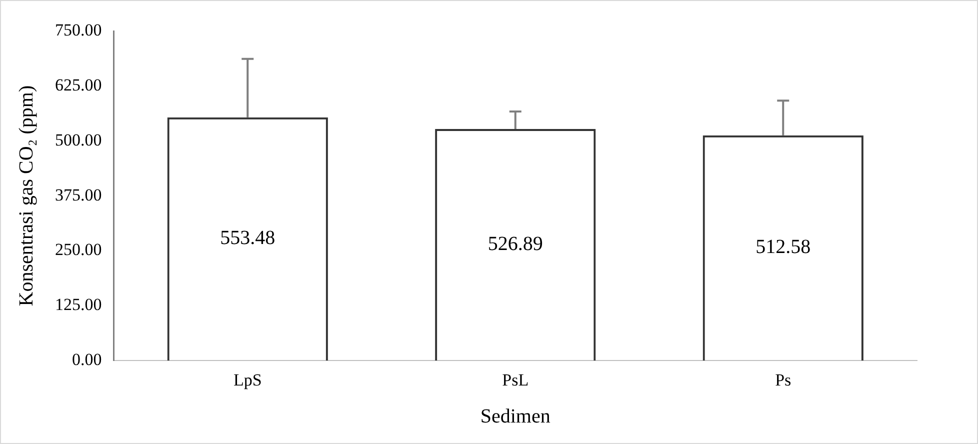 This screenshot has width=978, height=444. What do you see at coordinates (87, 360) in the screenshot?
I see `y-tick-label: 0.00` at bounding box center [87, 360].